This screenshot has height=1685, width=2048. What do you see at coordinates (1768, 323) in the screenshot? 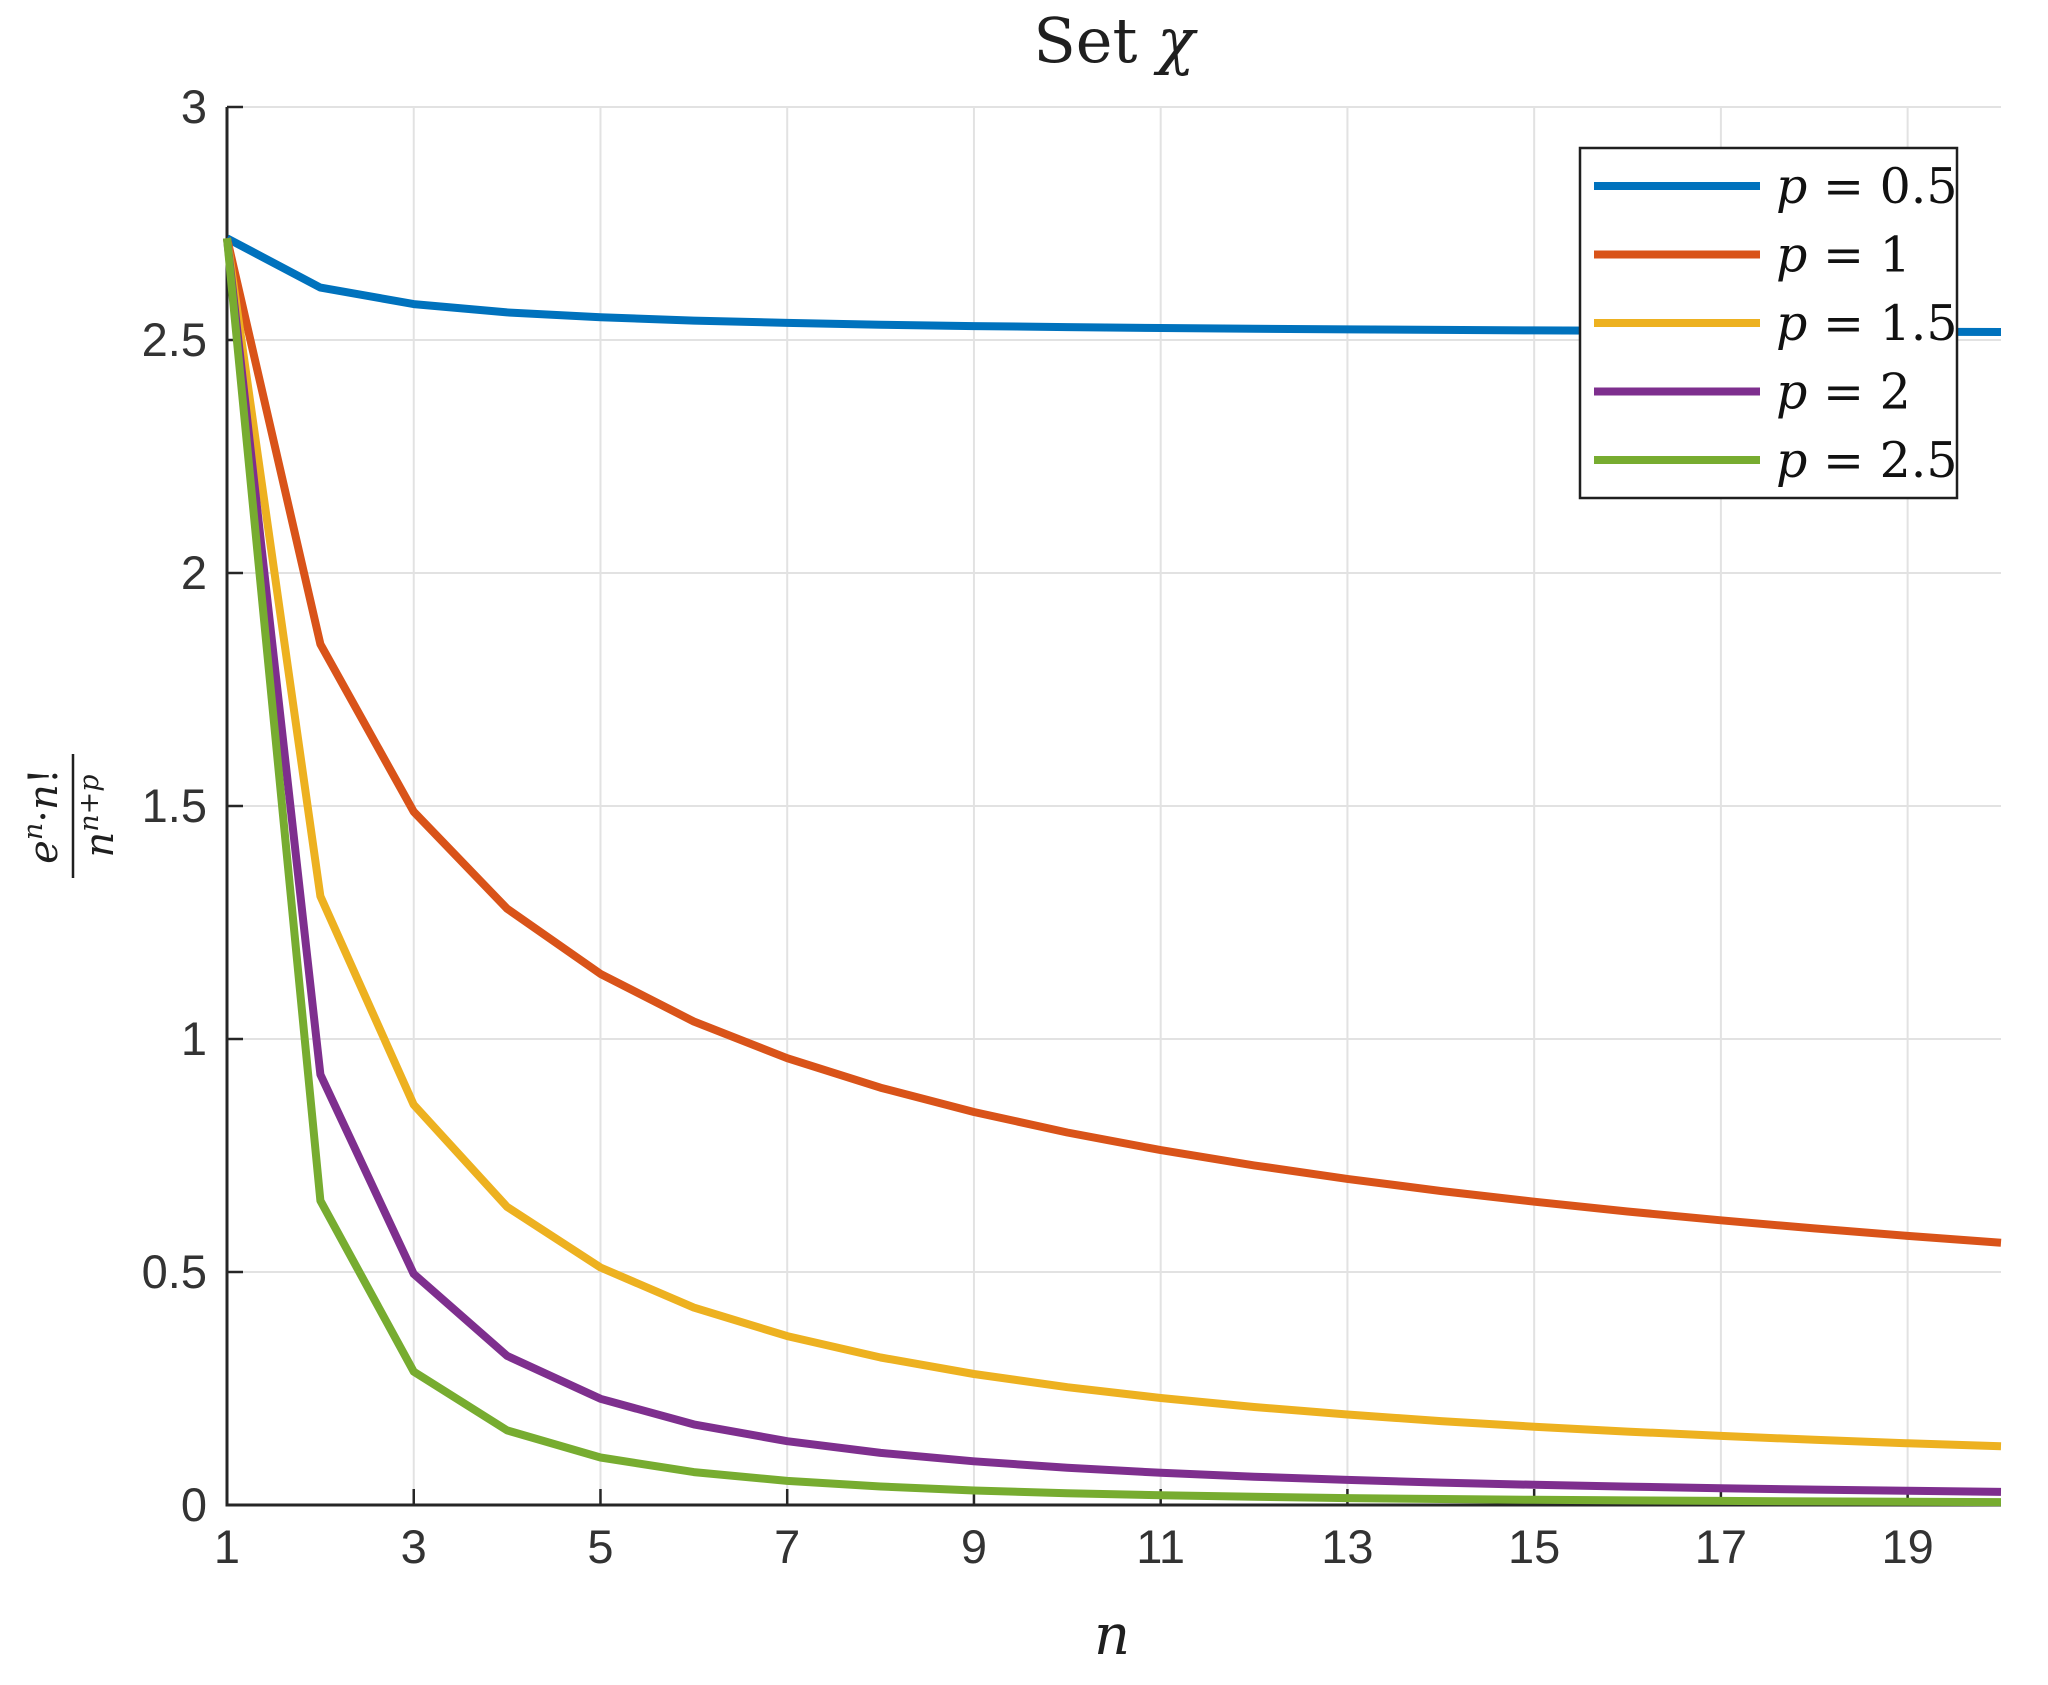
I see `legend: p = 0.5p = 1p = 1.5p = 2p = 2.5` at bounding box center [1768, 323].